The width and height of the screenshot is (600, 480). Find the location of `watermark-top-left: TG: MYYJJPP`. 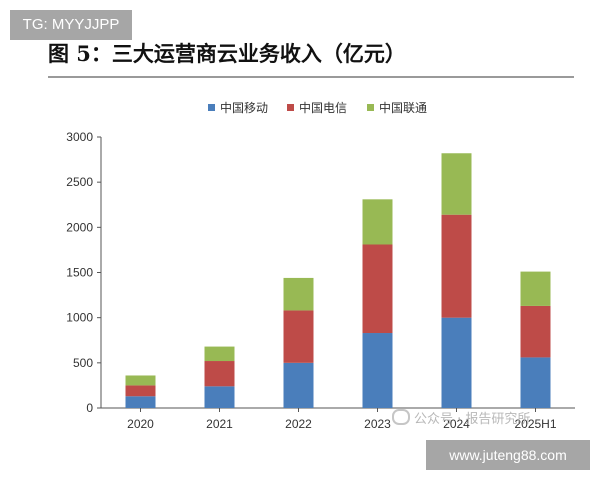

watermark-top-left: TG: MYYJJPP is located at coordinates (71, 25).